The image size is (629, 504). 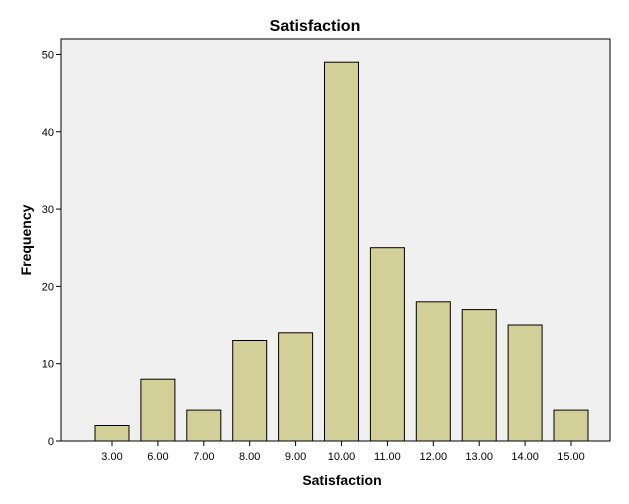 I want to click on y-tick-label: 30, so click(x=48, y=210).